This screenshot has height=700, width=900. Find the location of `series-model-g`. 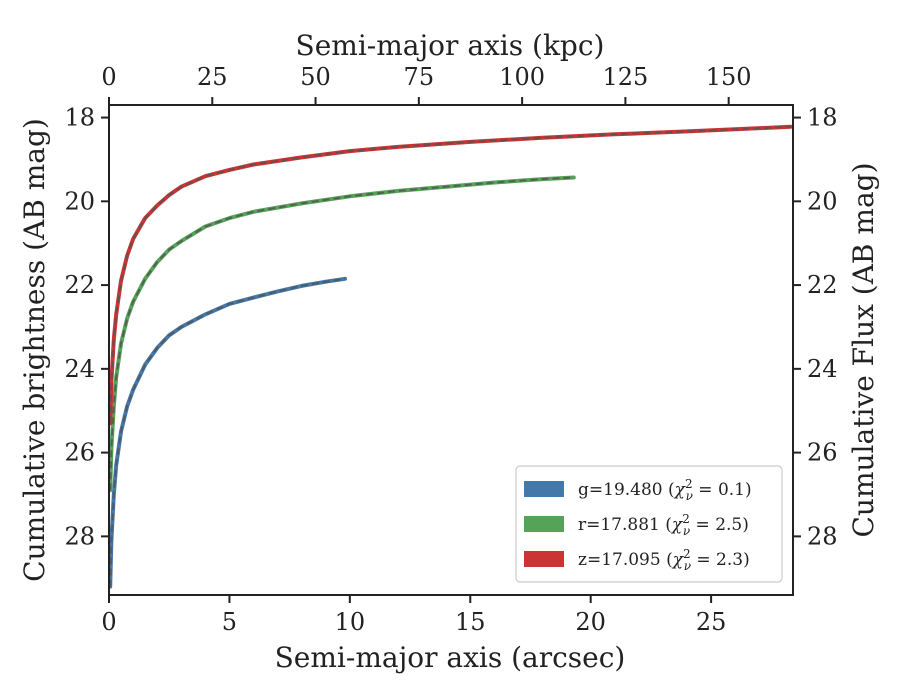

series-model-g is located at coordinates (227, 432).